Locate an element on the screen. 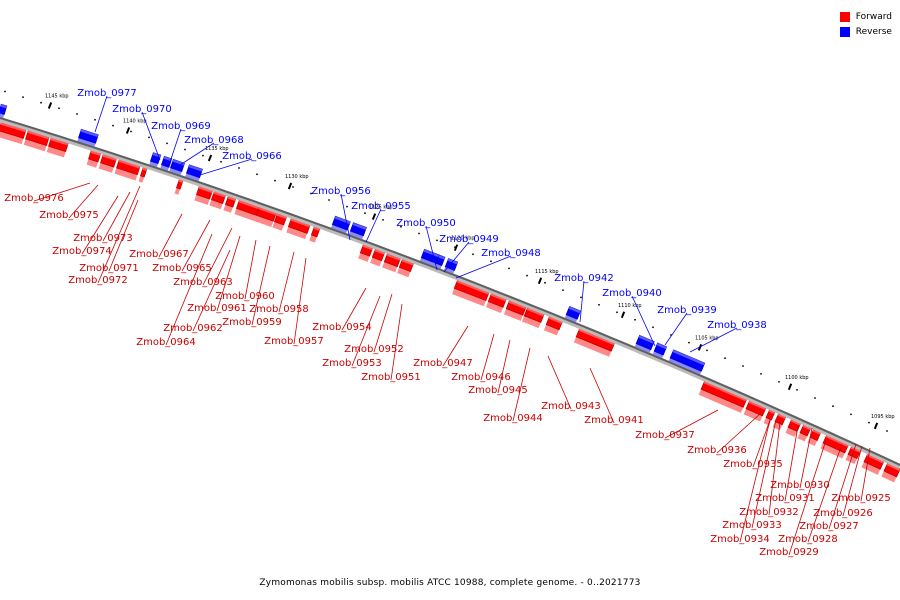 The image size is (900, 600). gene-label-r13: Zmob_0938 is located at coordinates (737, 325).